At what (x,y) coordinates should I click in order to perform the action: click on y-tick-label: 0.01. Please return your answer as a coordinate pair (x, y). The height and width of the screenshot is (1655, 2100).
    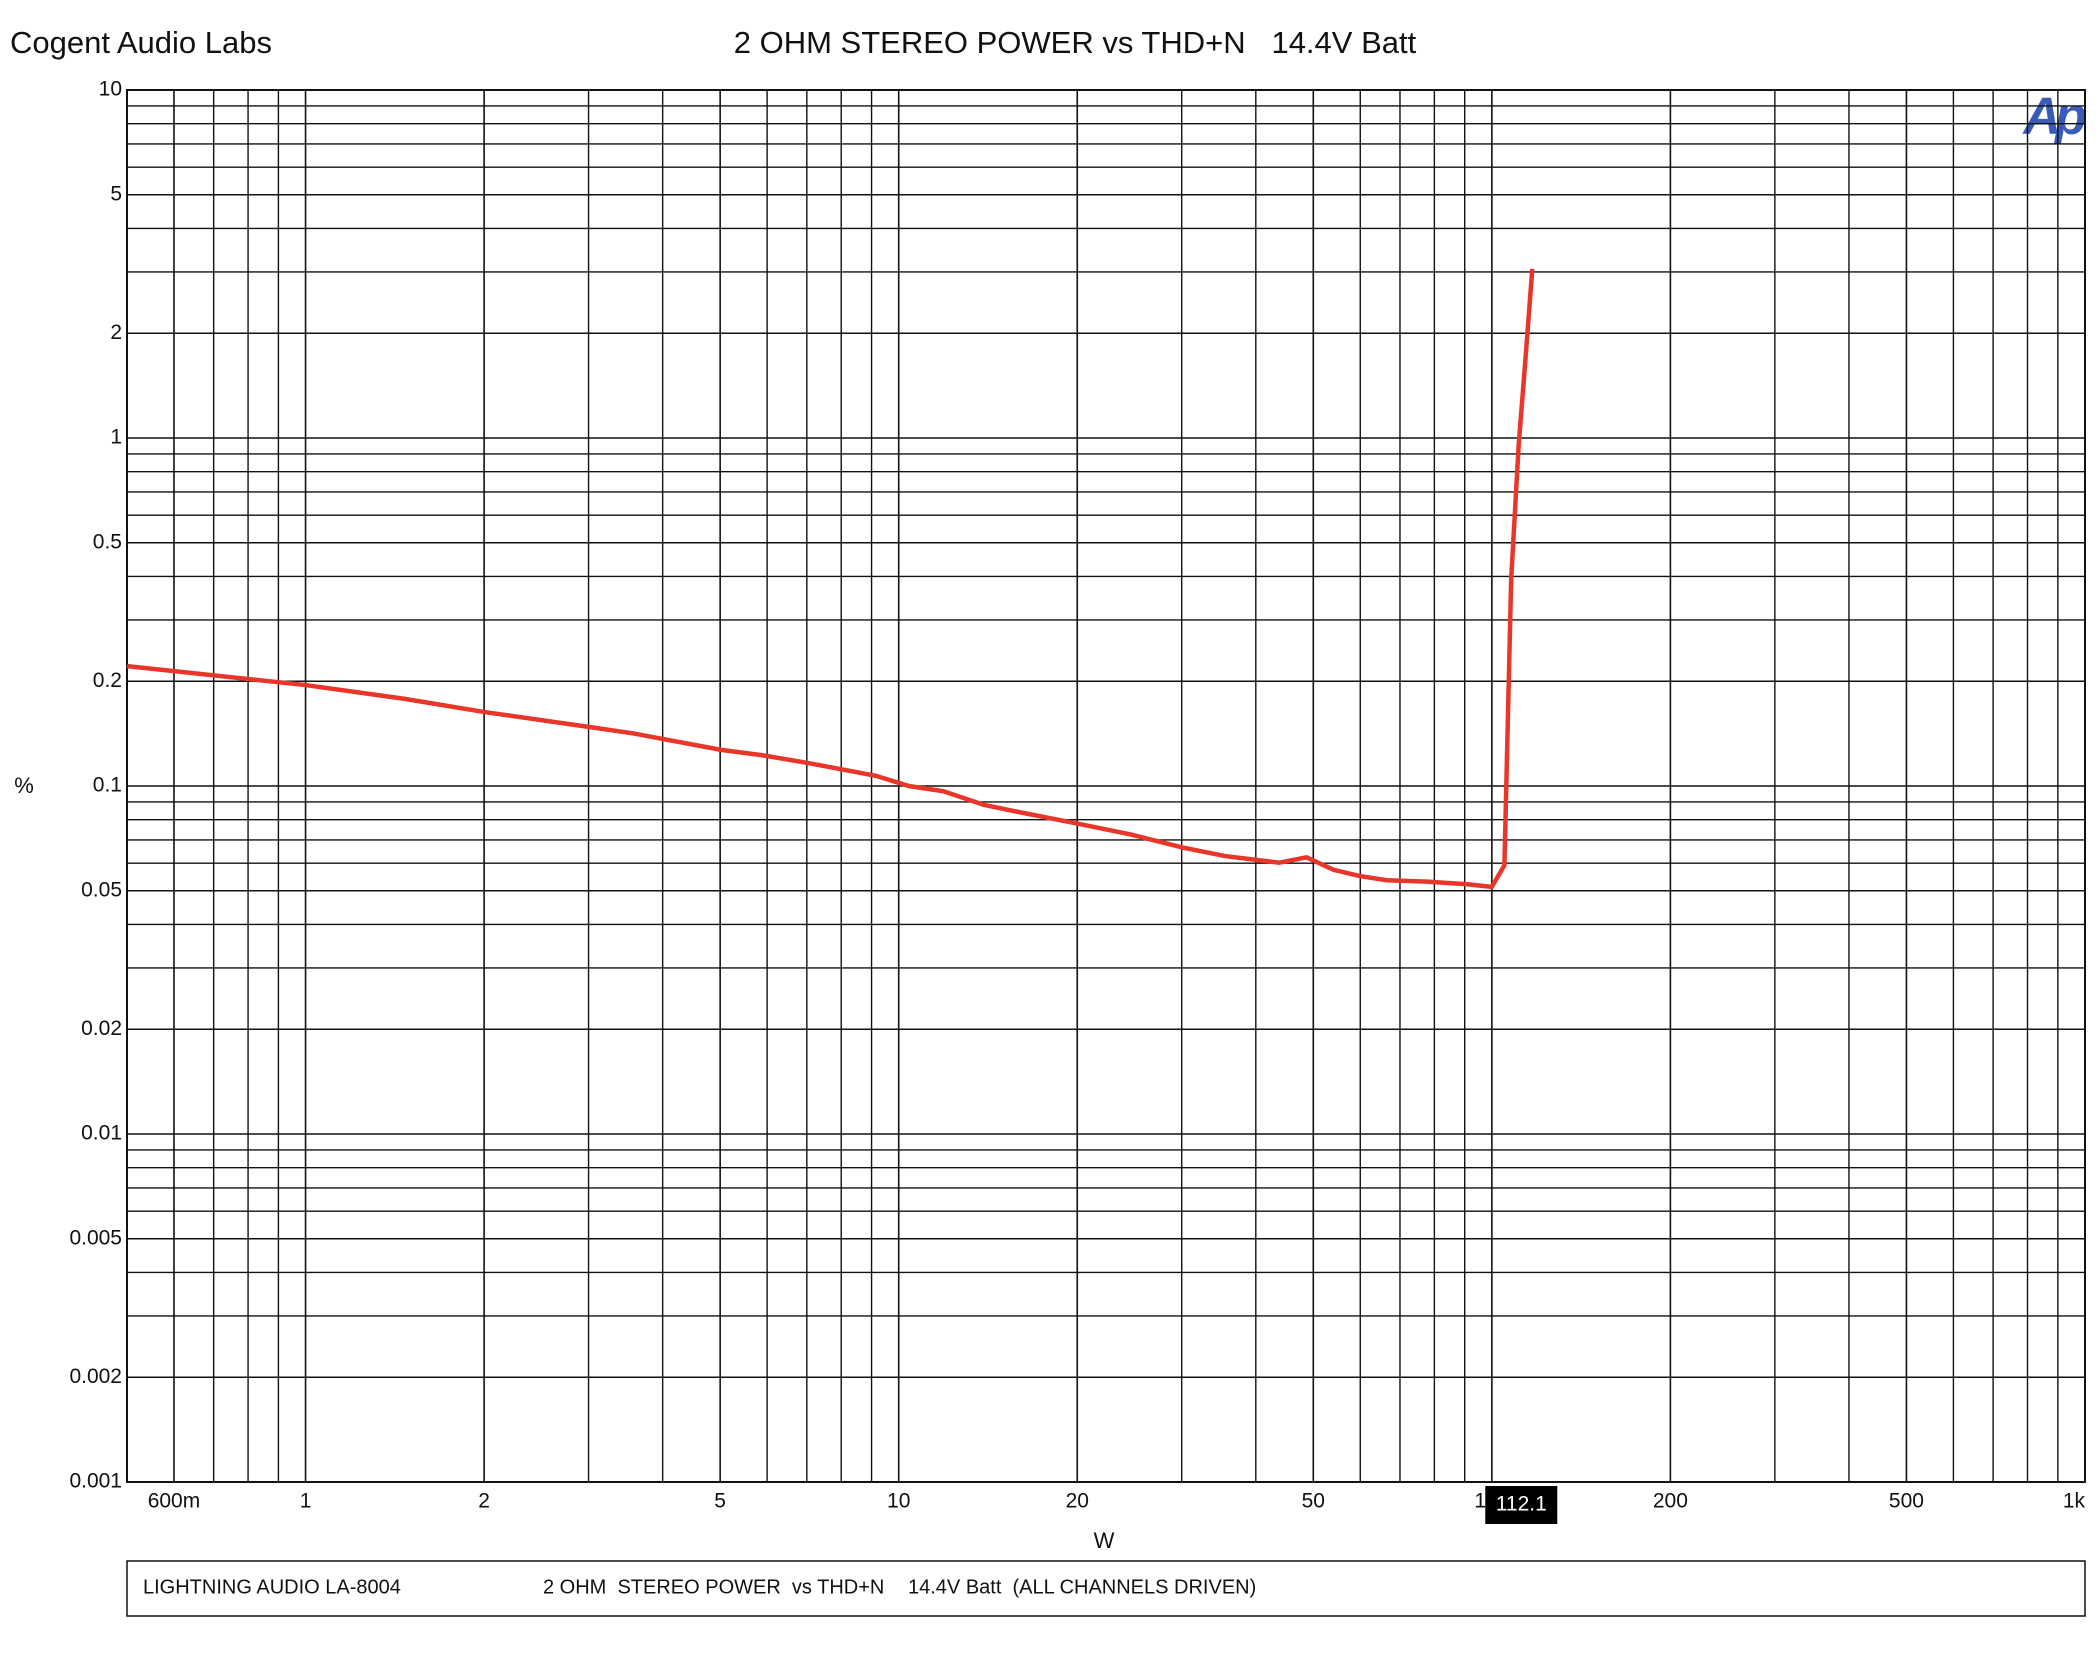
    Looking at the image, I should click on (101, 1133).